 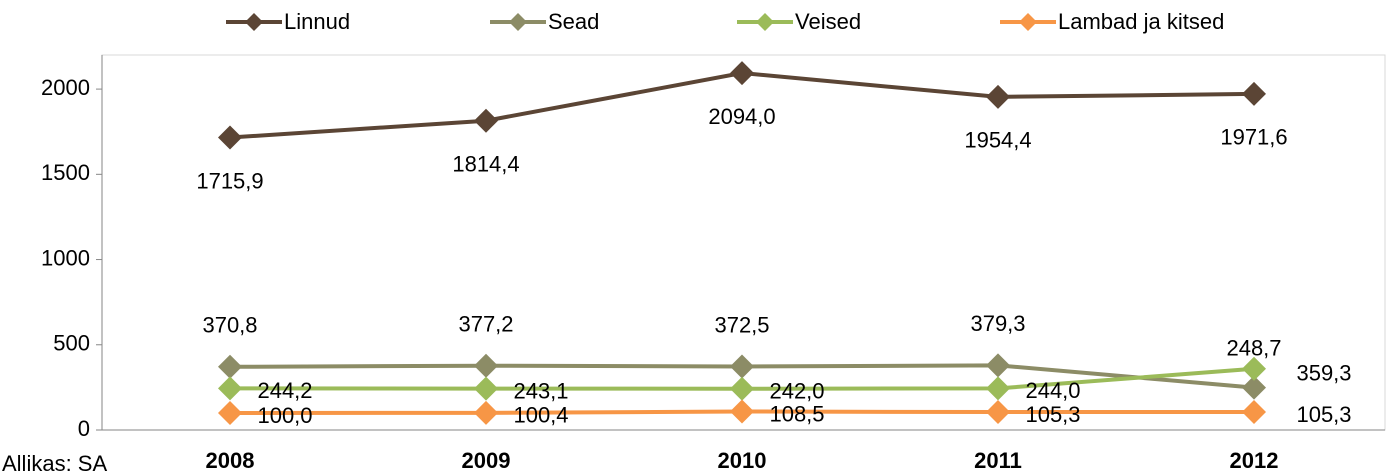 What do you see at coordinates (486, 460) in the screenshot?
I see `x-tick-label: 2009` at bounding box center [486, 460].